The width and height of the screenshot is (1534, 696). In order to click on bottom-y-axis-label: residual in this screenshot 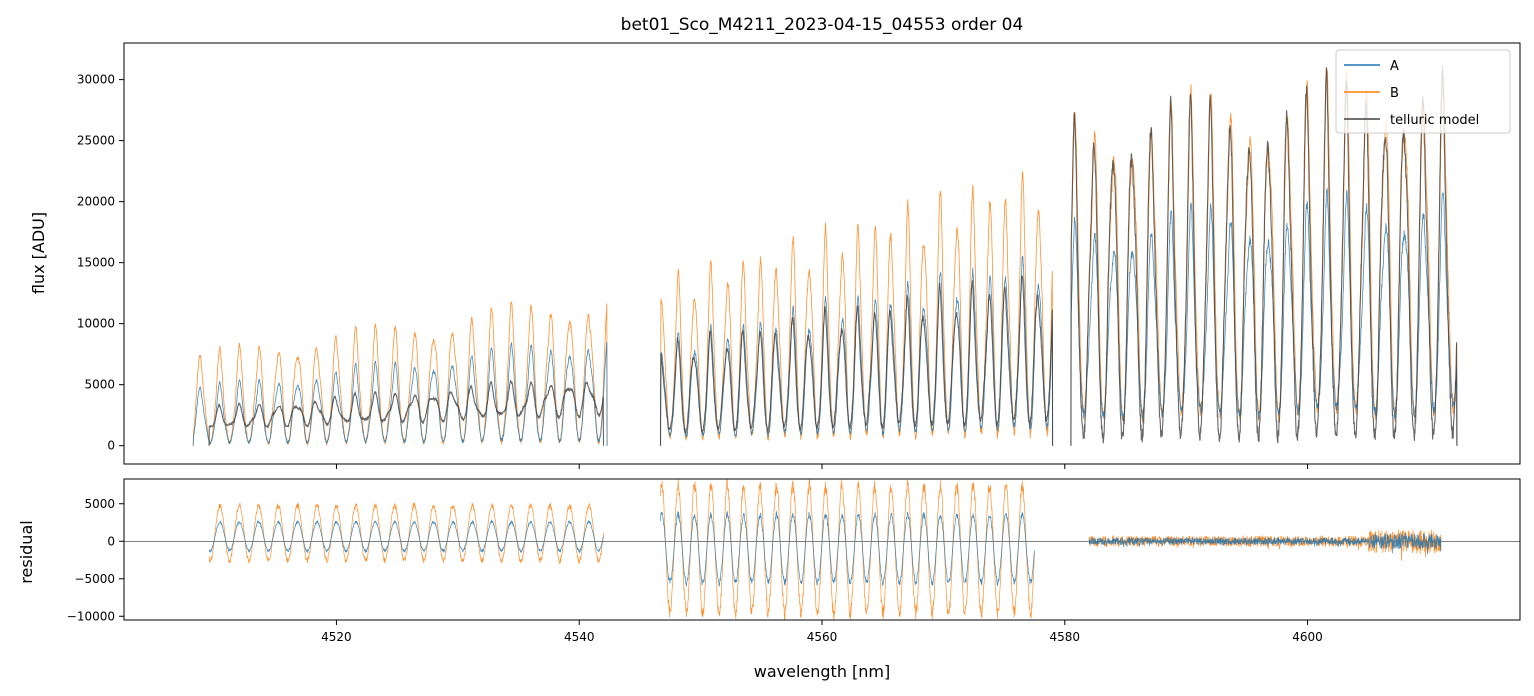, I will do `click(26, 551)`.